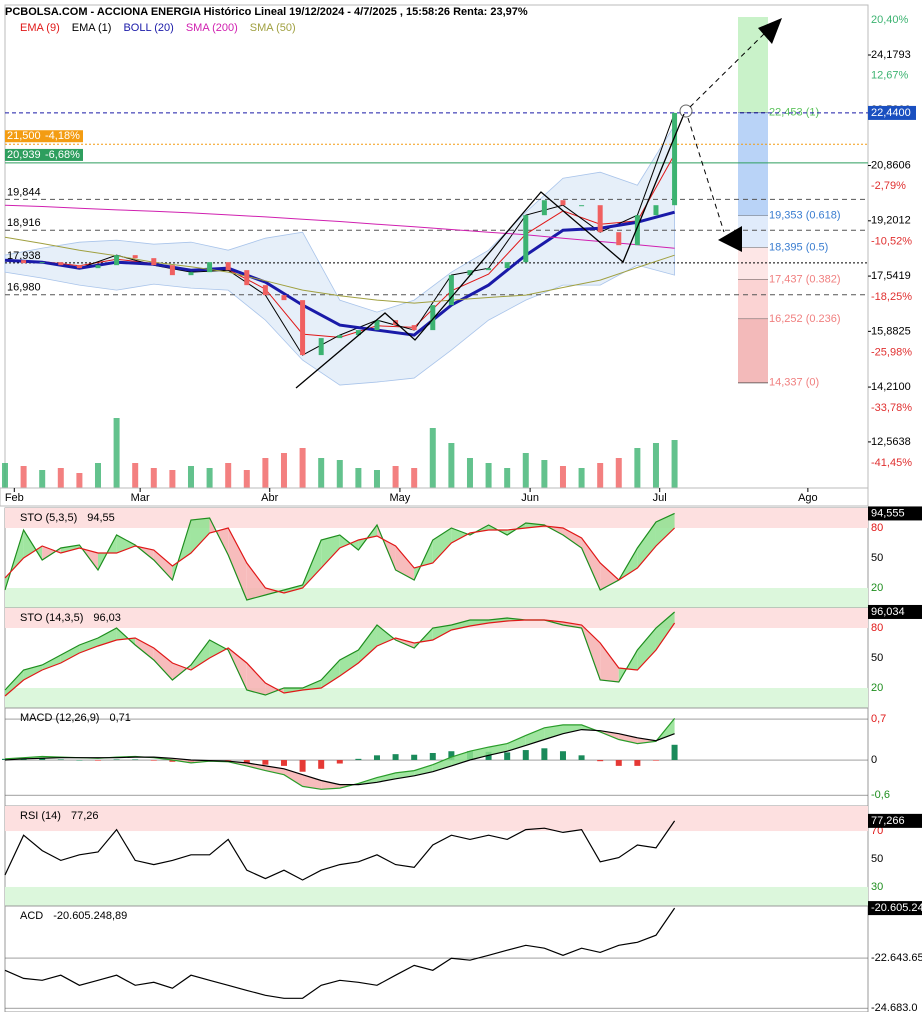 This screenshot has width=922, height=1012. I want to click on y-tick-label: 70, so click(877, 831).